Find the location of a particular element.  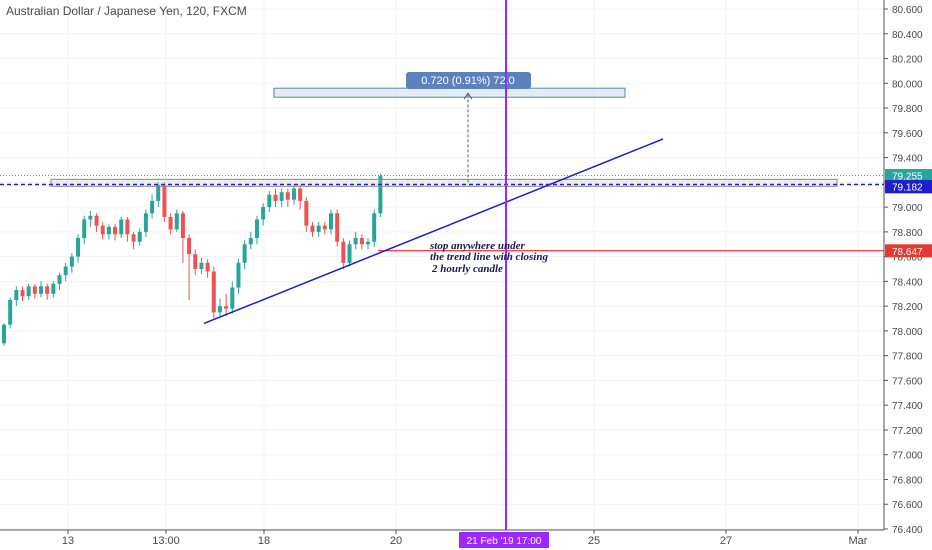

x-tick-label: 27 is located at coordinates (726, 541).